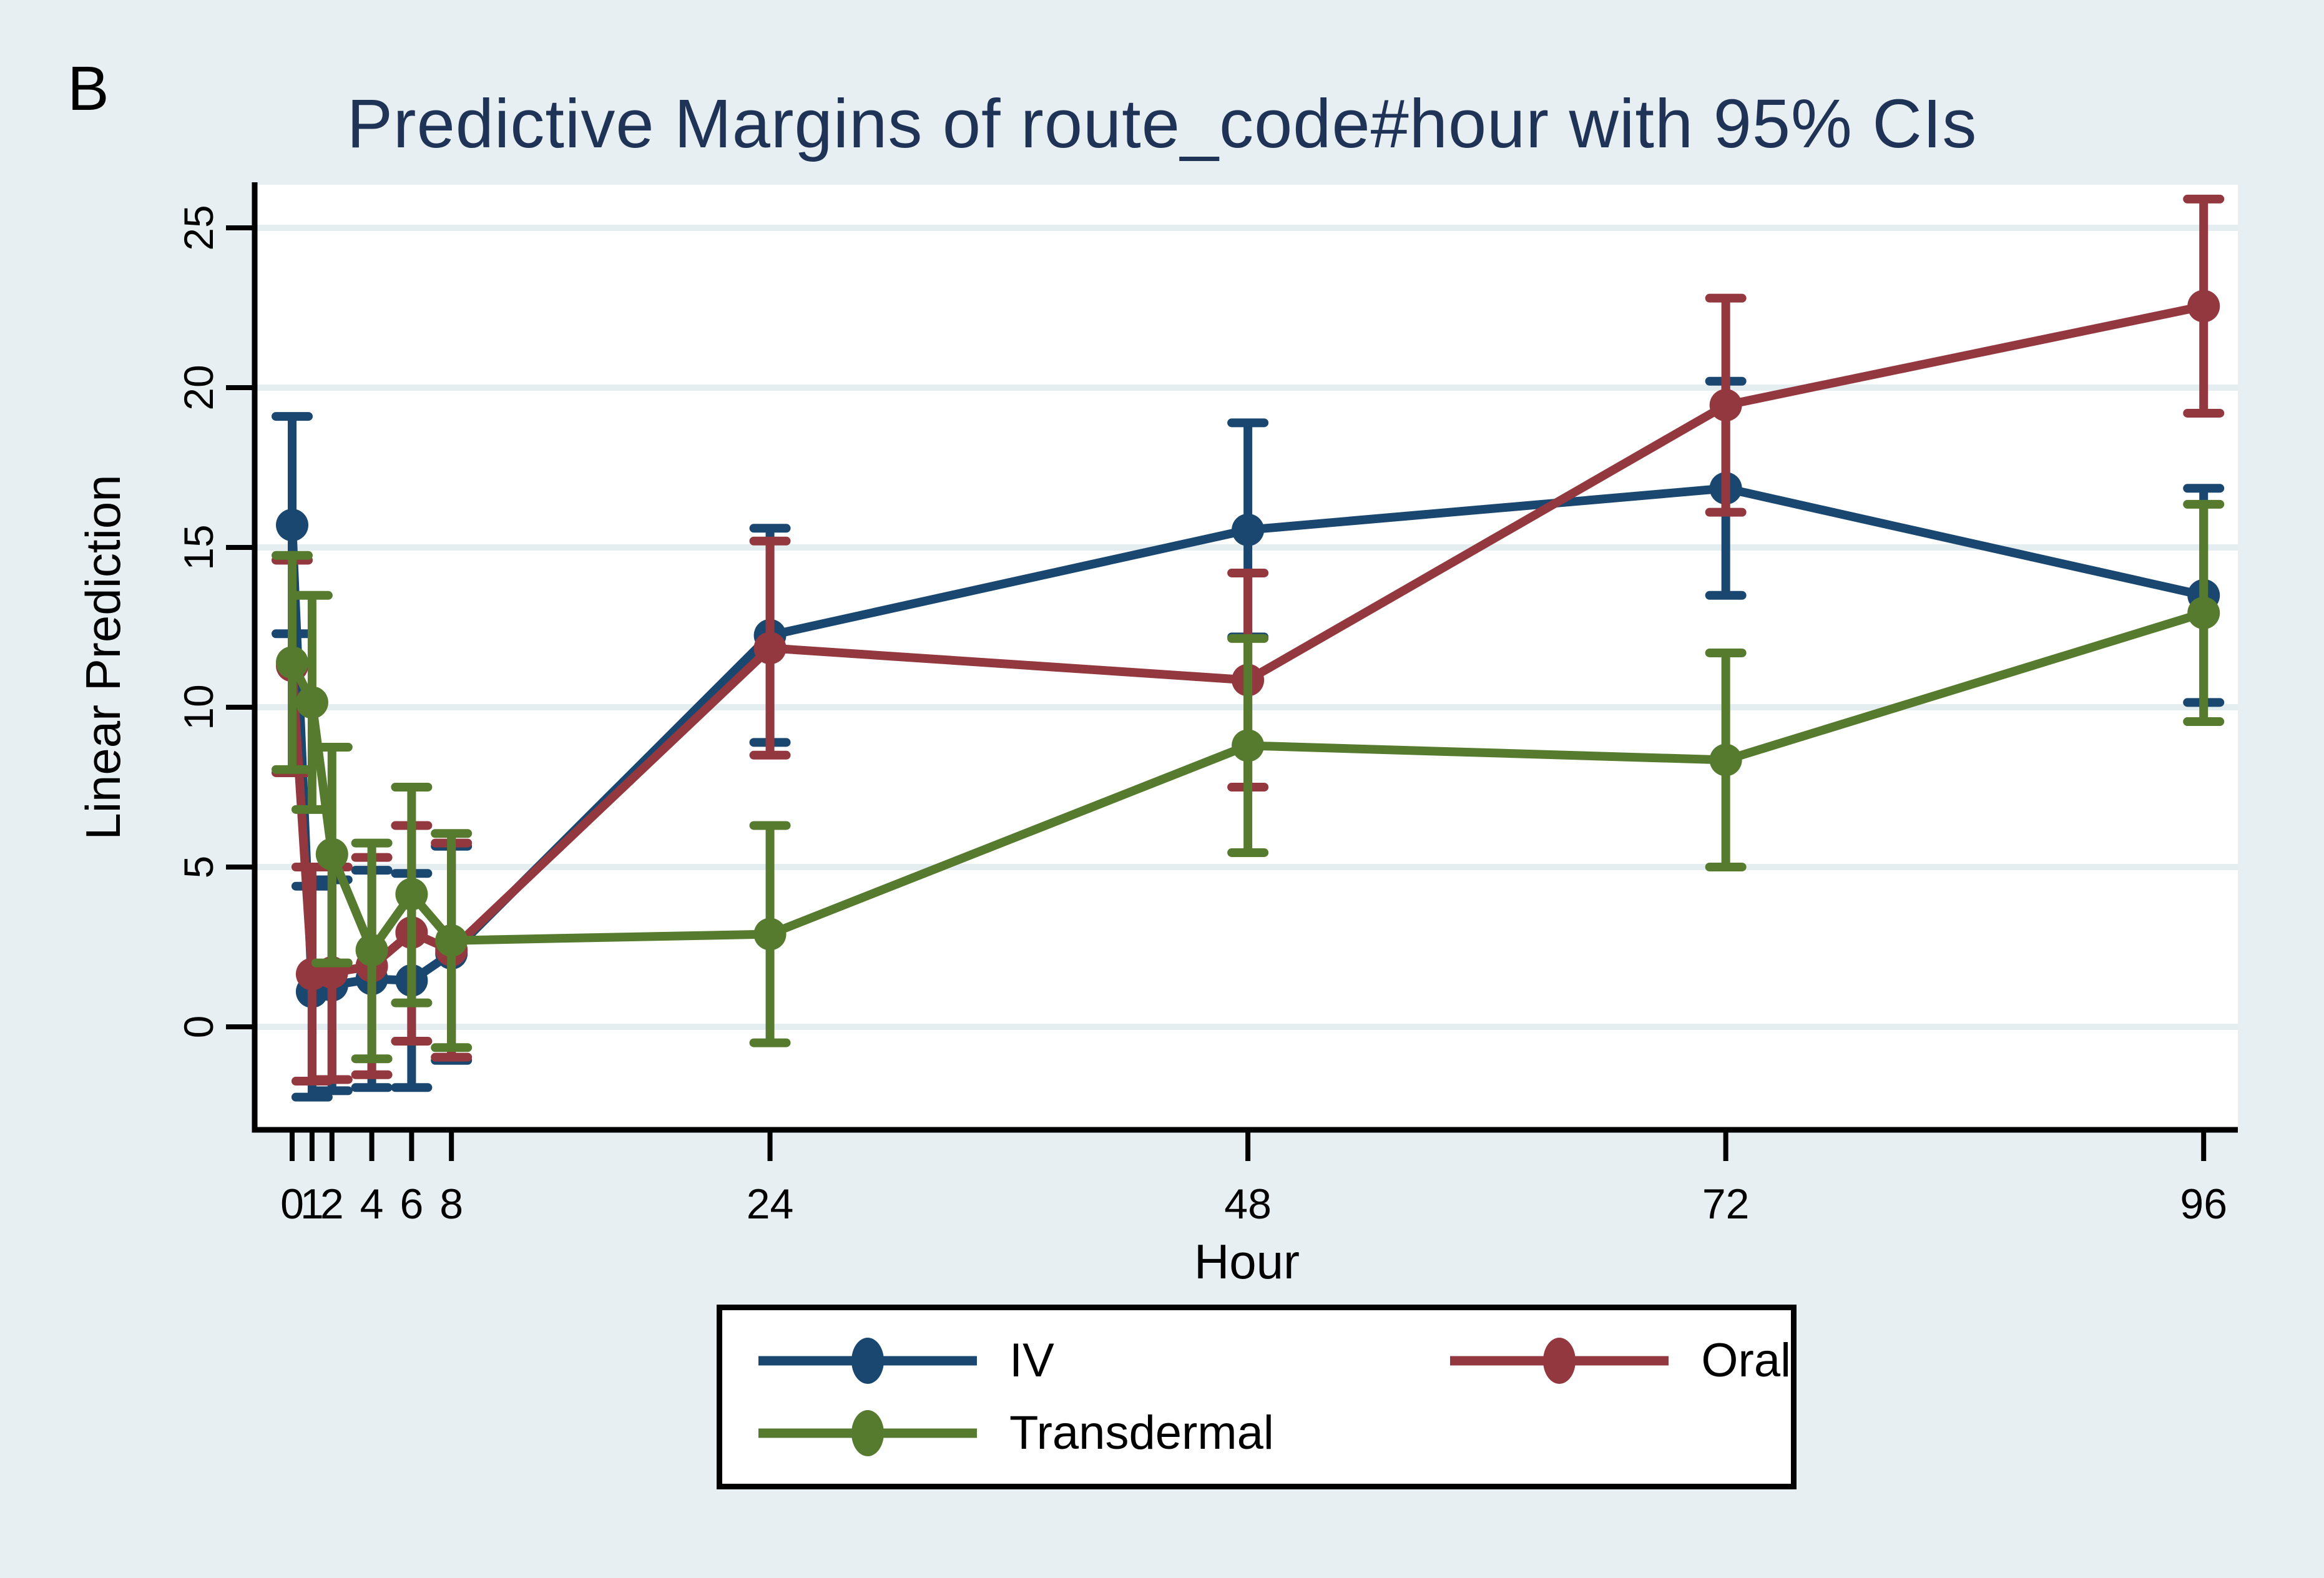  Describe the element at coordinates (1746, 1360) in the screenshot. I see `legend-label-oral: Oral` at that location.